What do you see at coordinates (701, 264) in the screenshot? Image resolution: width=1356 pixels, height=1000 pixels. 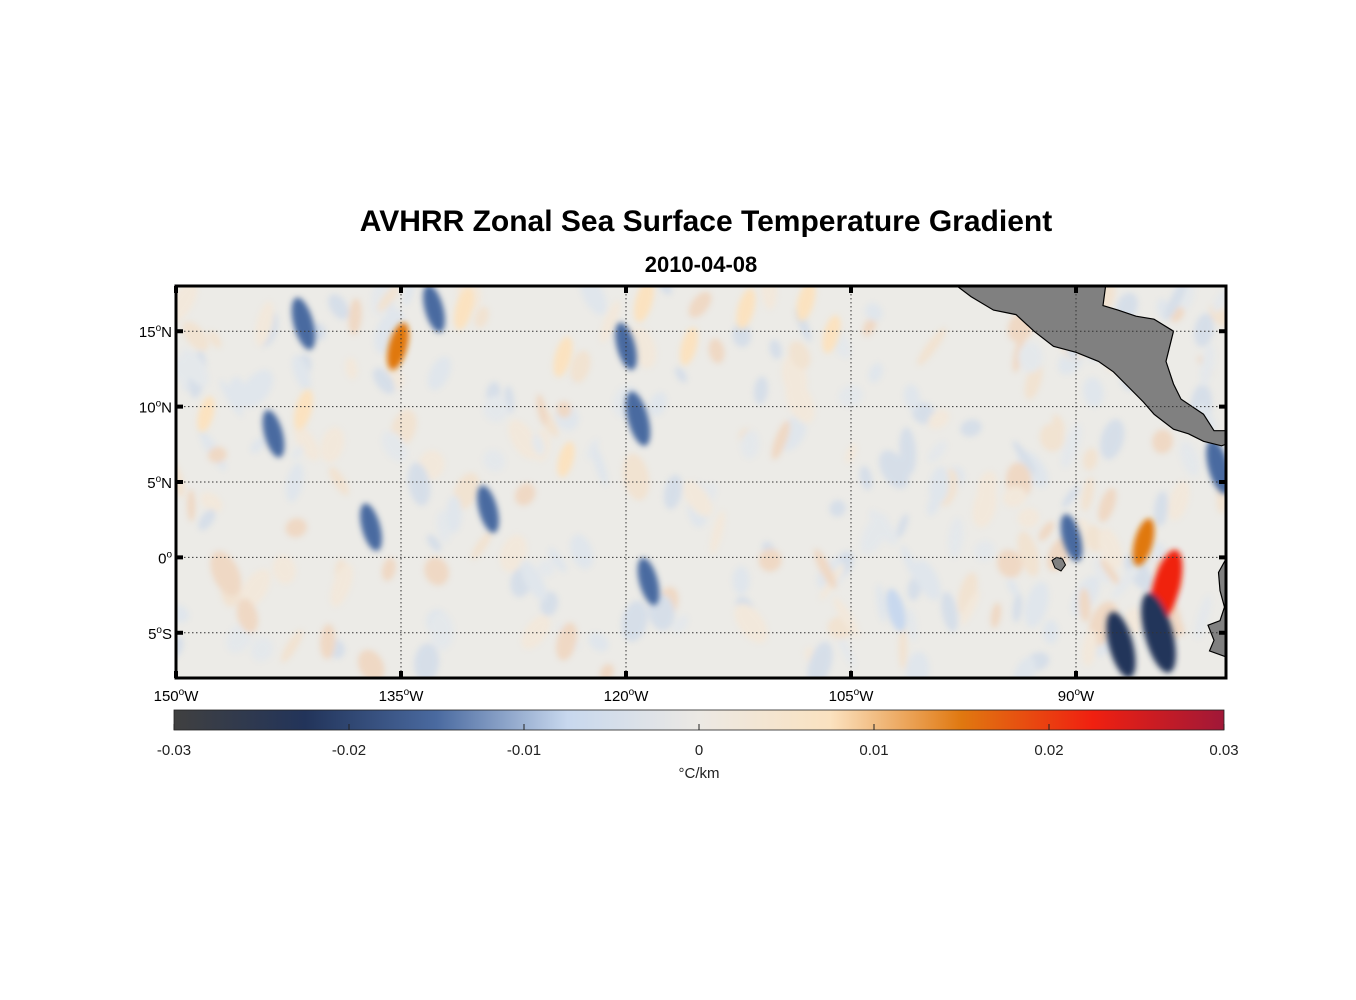 I see `map-subtitle: 2010-04-08` at bounding box center [701, 264].